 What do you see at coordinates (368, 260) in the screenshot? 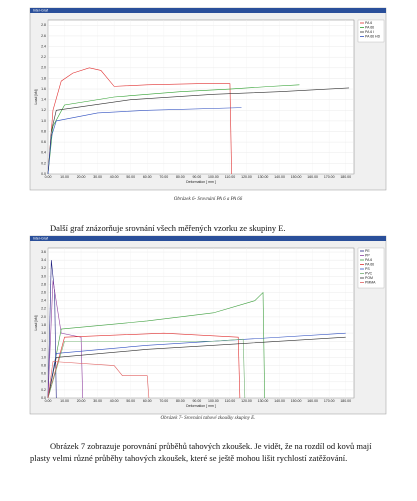
I see `legend-label: PA 6` at bounding box center [368, 260].